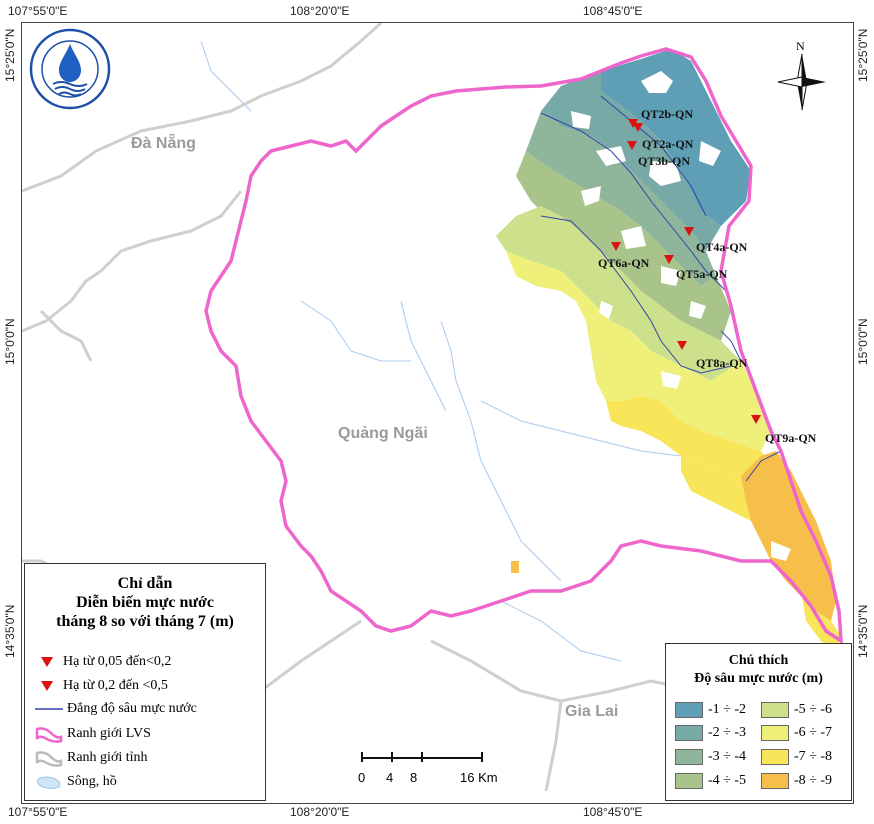  I want to click on coord-left-1: 15°25'0"N, so click(10, 55).